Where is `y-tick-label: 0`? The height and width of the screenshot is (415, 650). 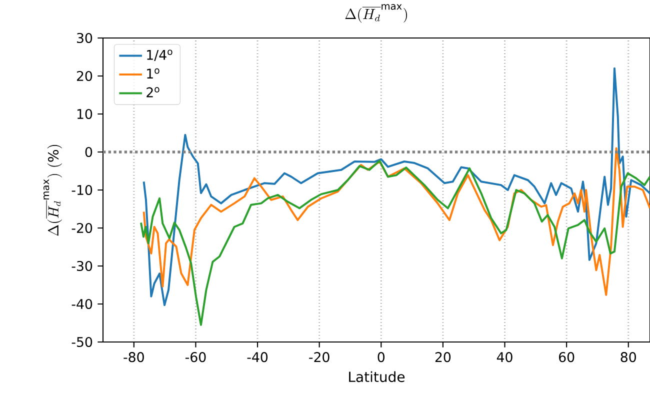
y-tick-label: 0 is located at coordinates (88, 152).